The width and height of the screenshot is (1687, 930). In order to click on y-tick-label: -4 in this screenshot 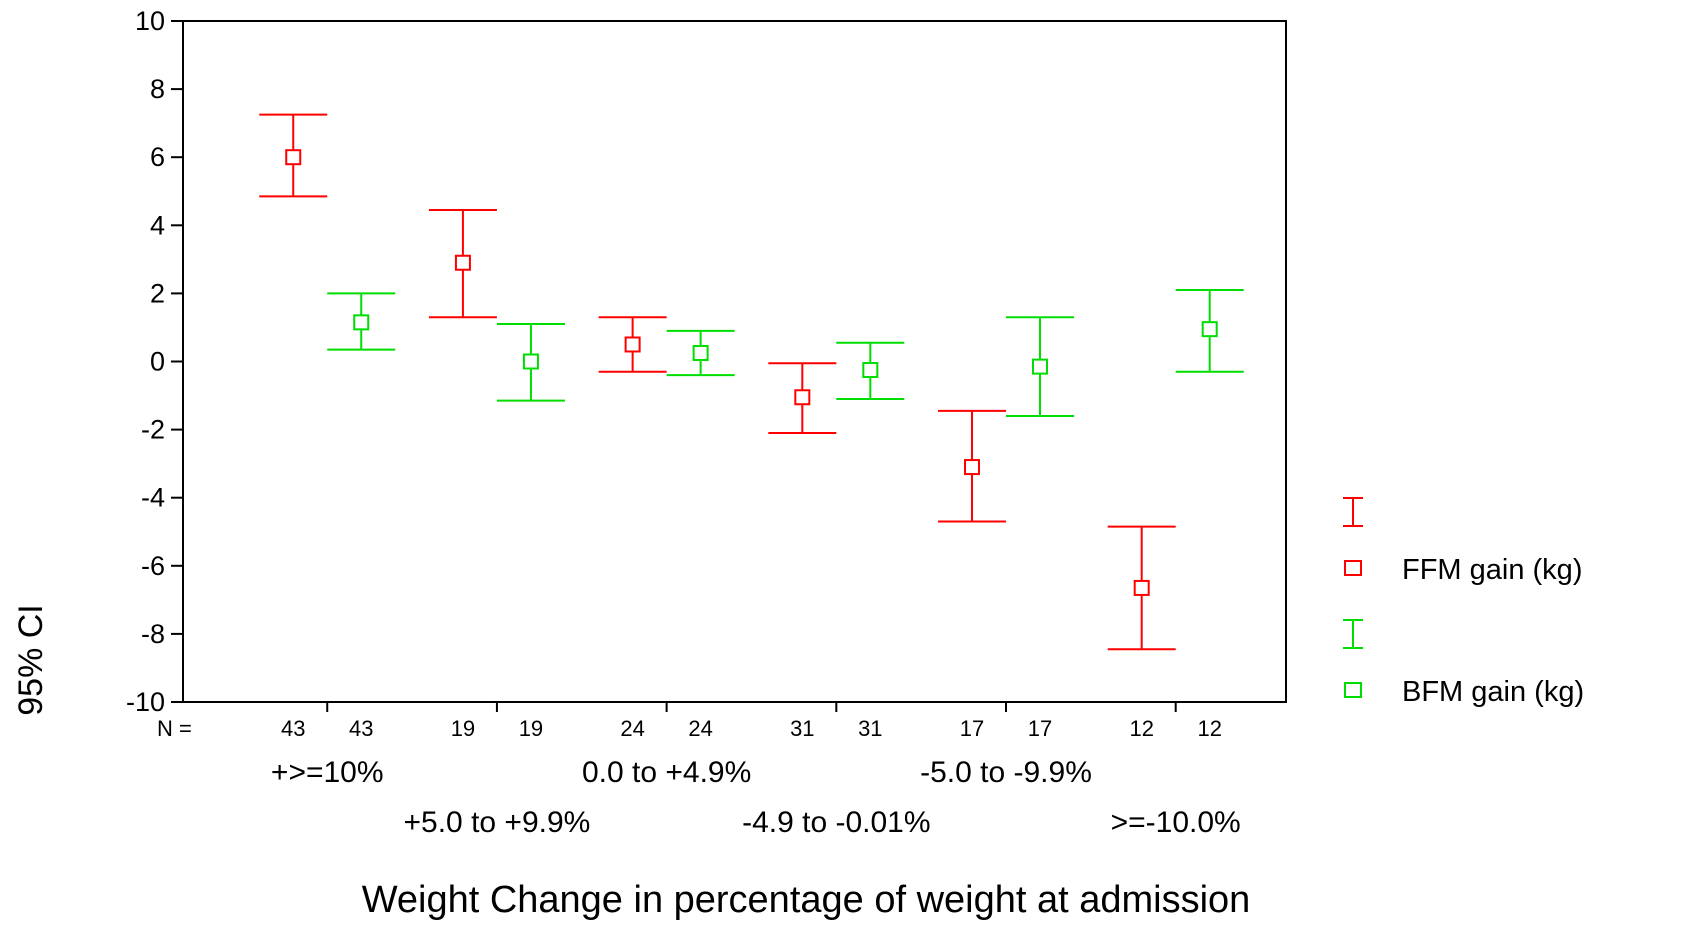, I will do `click(153, 498)`.